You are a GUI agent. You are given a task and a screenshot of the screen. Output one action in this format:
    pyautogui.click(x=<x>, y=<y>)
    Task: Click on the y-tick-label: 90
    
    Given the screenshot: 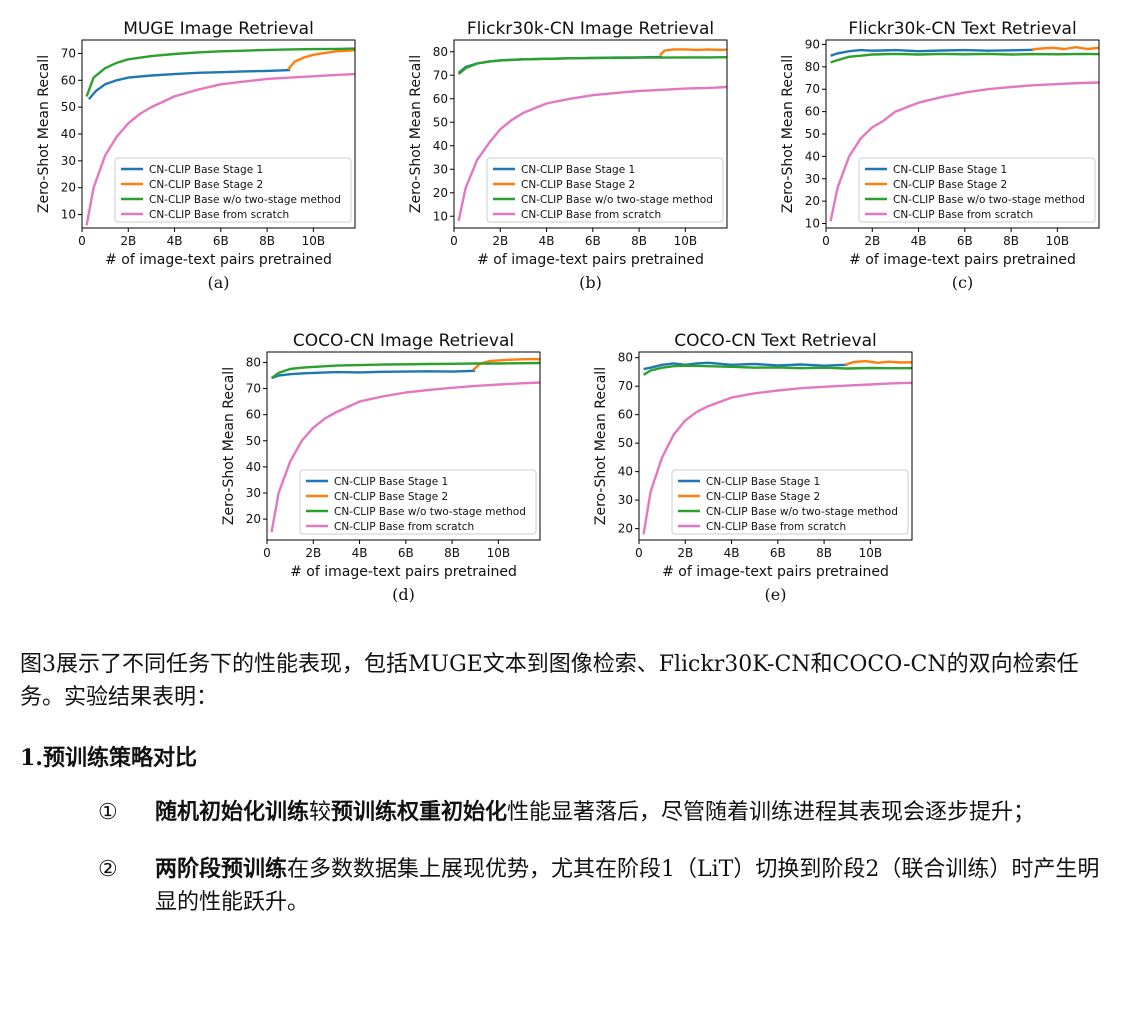 What is the action you would take?
    pyautogui.click(x=812, y=44)
    